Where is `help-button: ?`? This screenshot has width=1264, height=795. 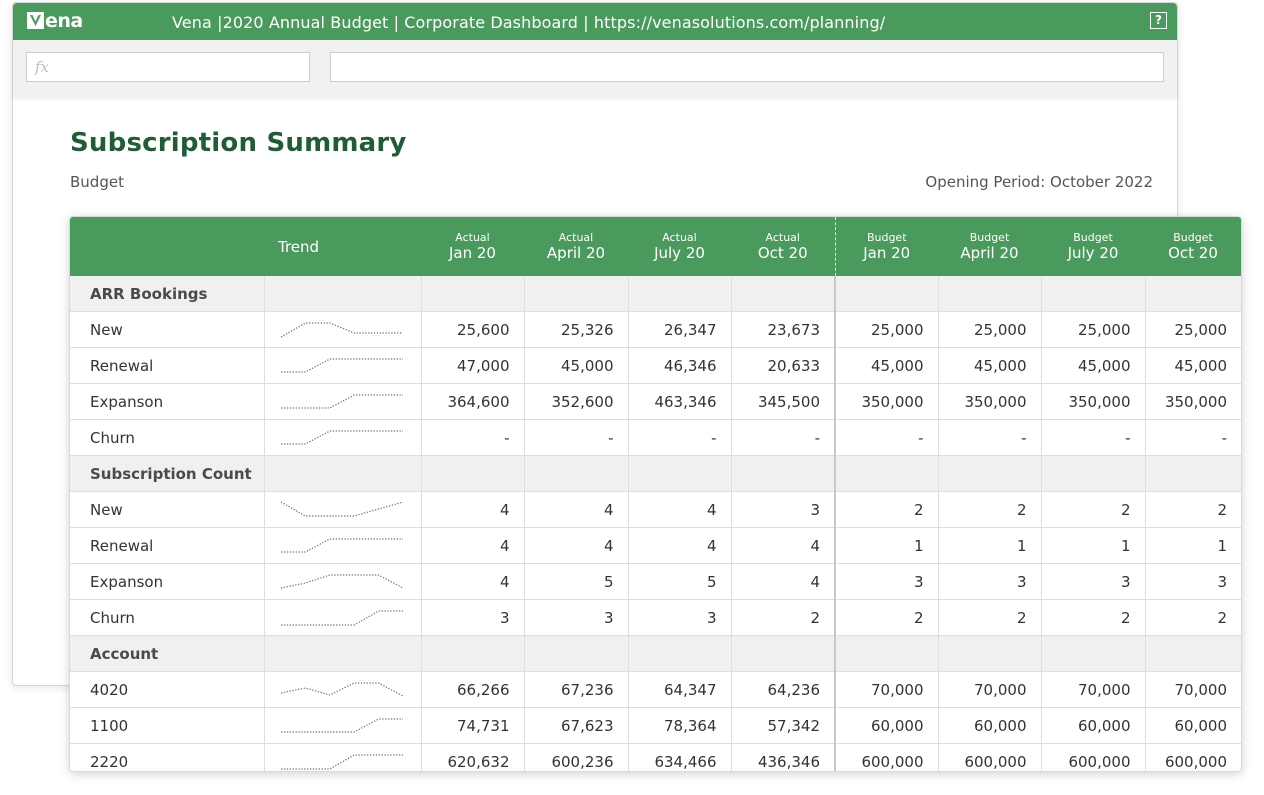 help-button: ? is located at coordinates (1158, 20).